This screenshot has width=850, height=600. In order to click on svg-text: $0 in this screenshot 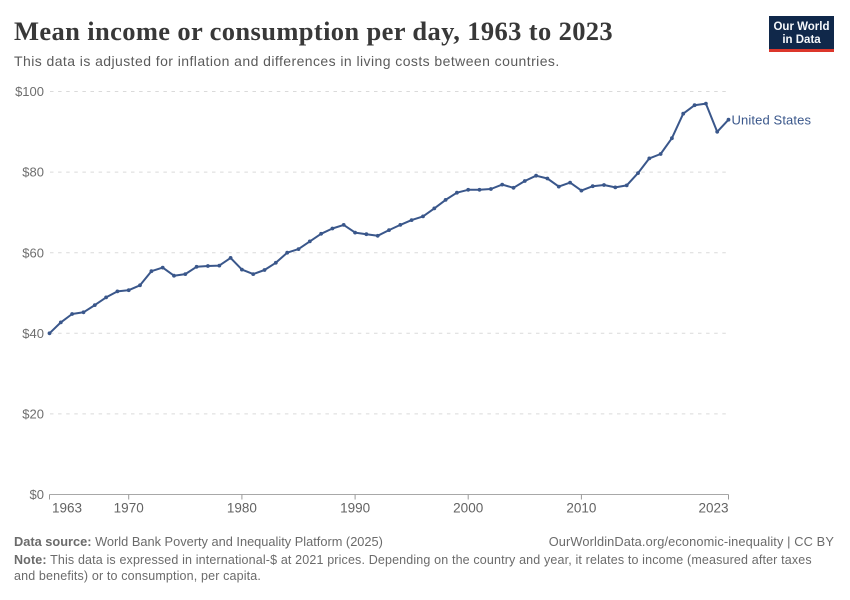, I will do `click(37, 494)`.